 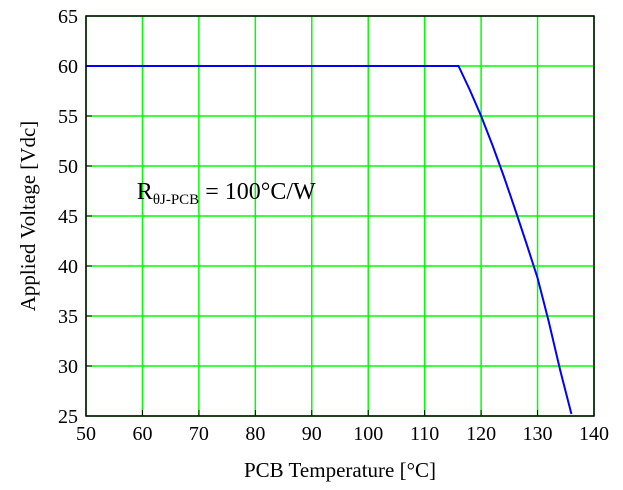 I want to click on x-tick-label: 110, so click(x=424, y=434).